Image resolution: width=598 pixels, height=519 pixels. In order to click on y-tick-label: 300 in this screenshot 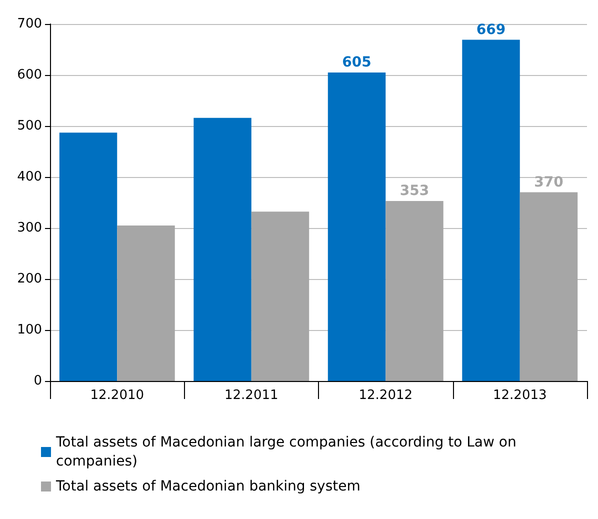, I will do `click(29, 228)`.